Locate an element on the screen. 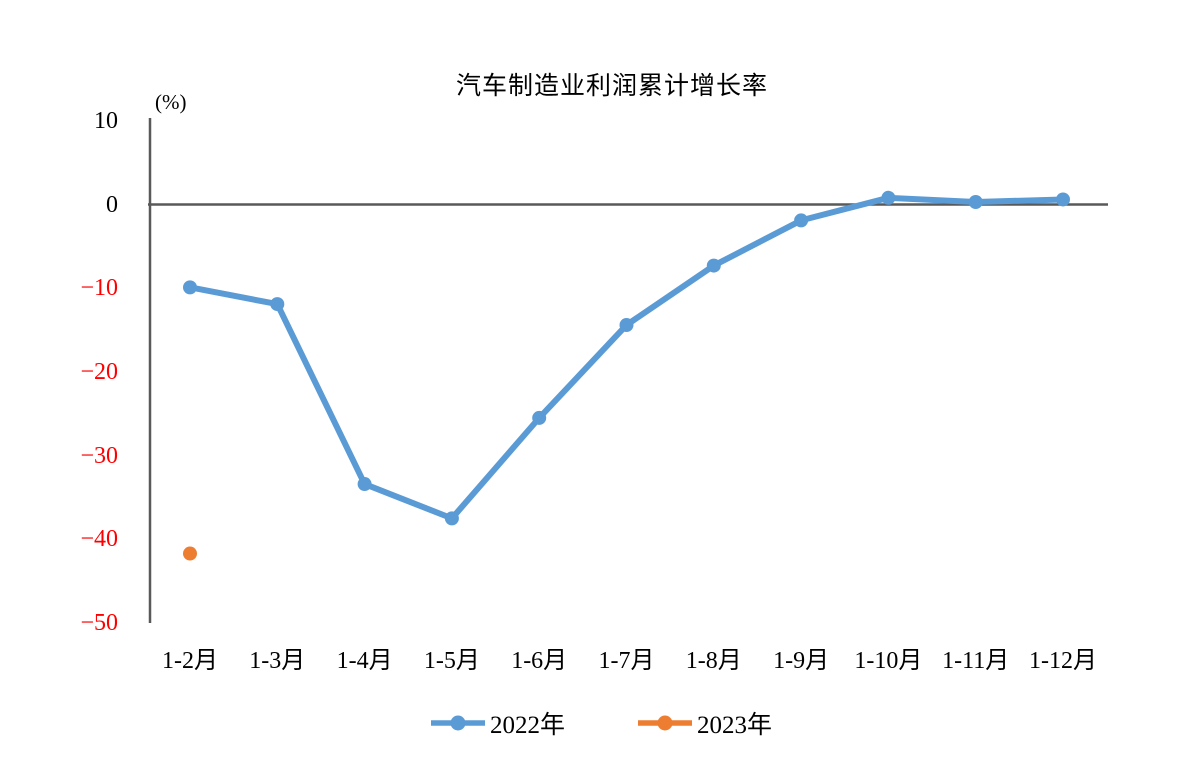 The image size is (1200, 784). legend-item-2023: 2023年 is located at coordinates (703, 723).